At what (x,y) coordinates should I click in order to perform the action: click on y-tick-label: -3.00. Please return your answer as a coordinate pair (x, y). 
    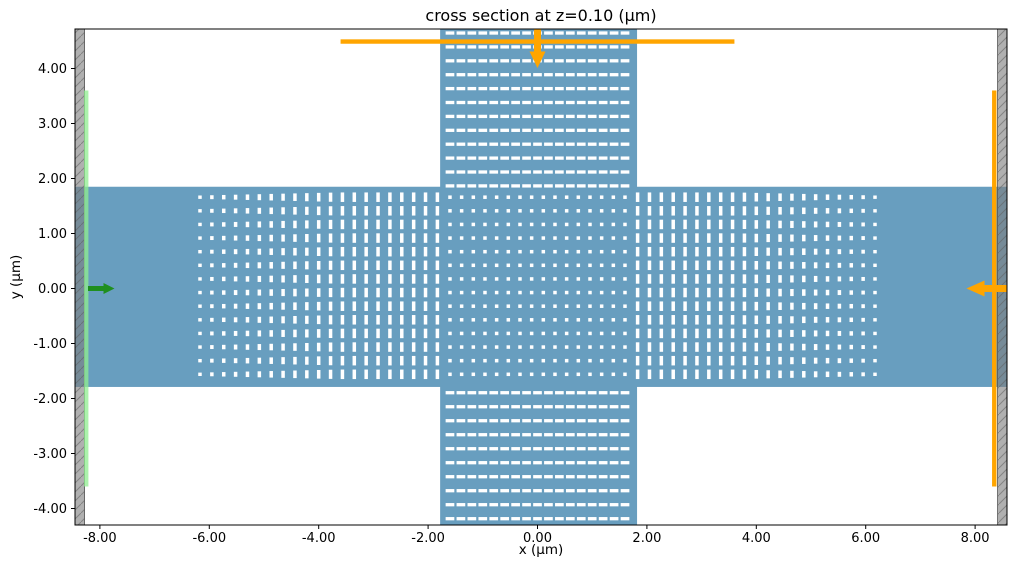
    Looking at the image, I should click on (50, 454).